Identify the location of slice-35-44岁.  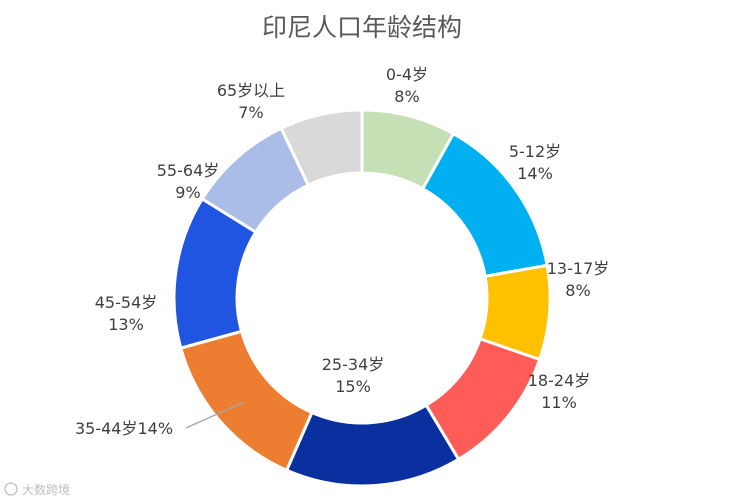
(246, 401).